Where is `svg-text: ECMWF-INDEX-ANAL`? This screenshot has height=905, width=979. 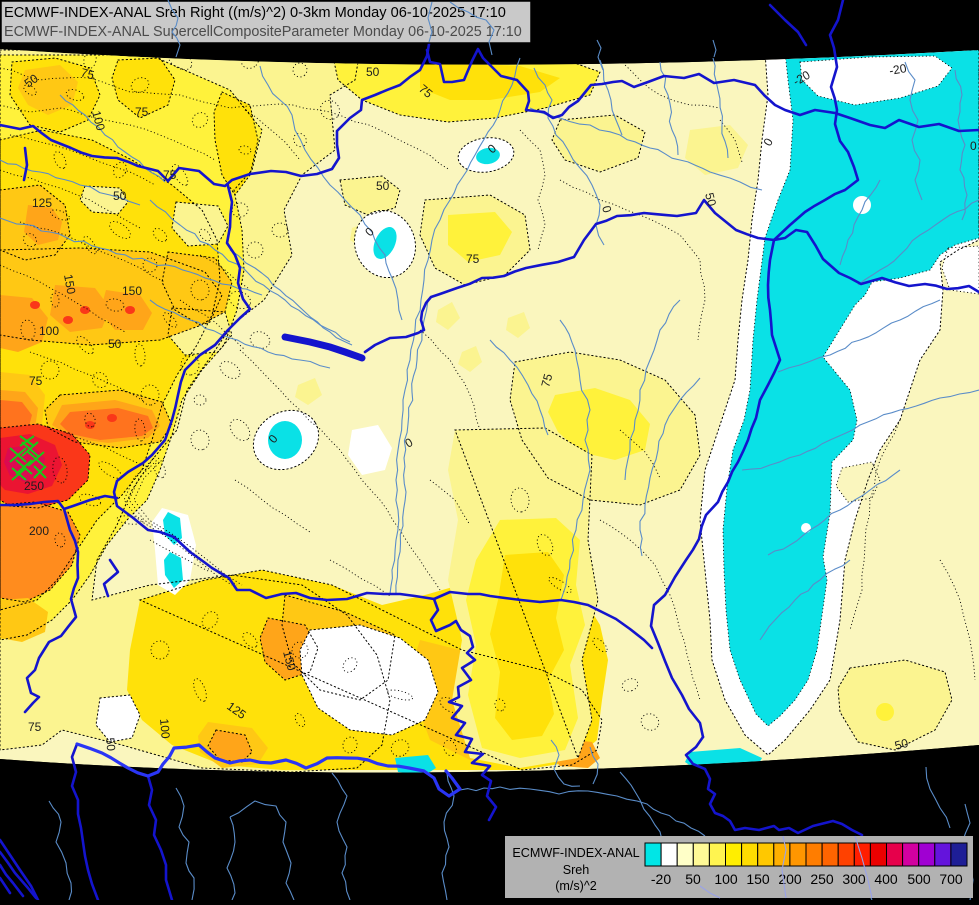 svg-text: ECMWF-INDEX-ANAL is located at coordinates (575, 853).